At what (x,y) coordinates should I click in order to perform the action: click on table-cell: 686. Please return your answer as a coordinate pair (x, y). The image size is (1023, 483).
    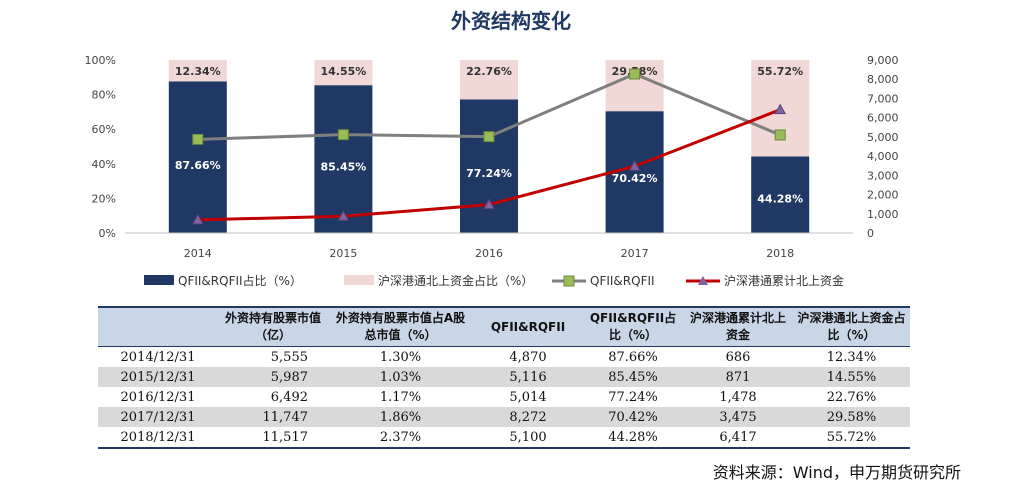
    Looking at the image, I should click on (738, 357).